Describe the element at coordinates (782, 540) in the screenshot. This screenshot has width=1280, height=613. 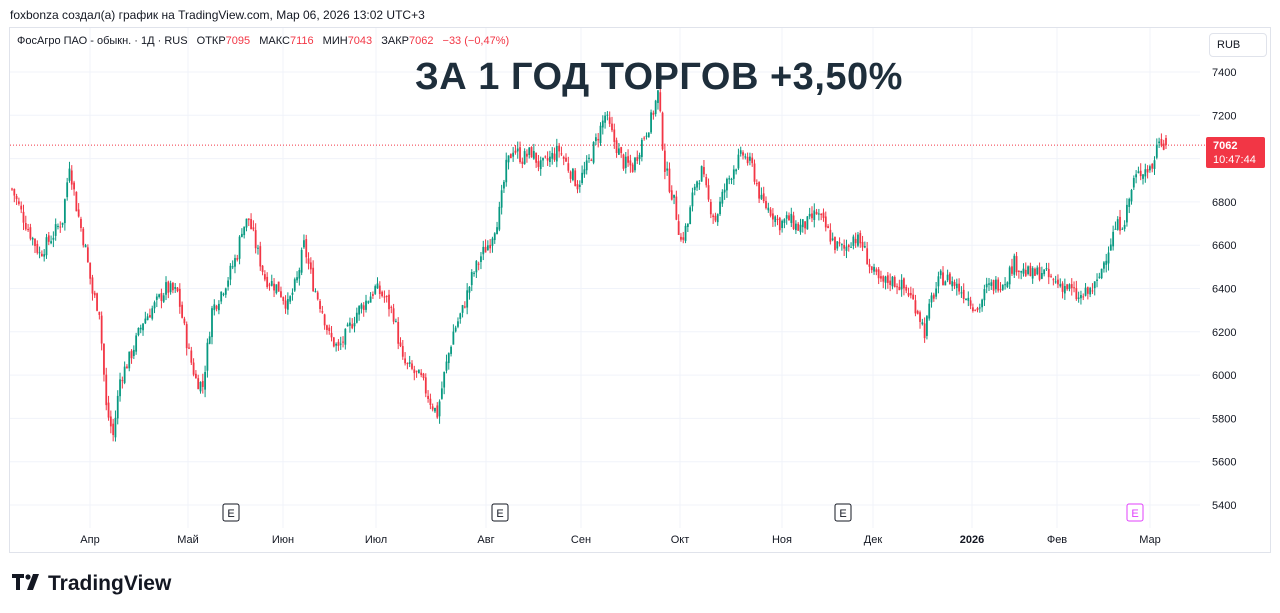
I see `x-tick-label: Ноя` at that location.